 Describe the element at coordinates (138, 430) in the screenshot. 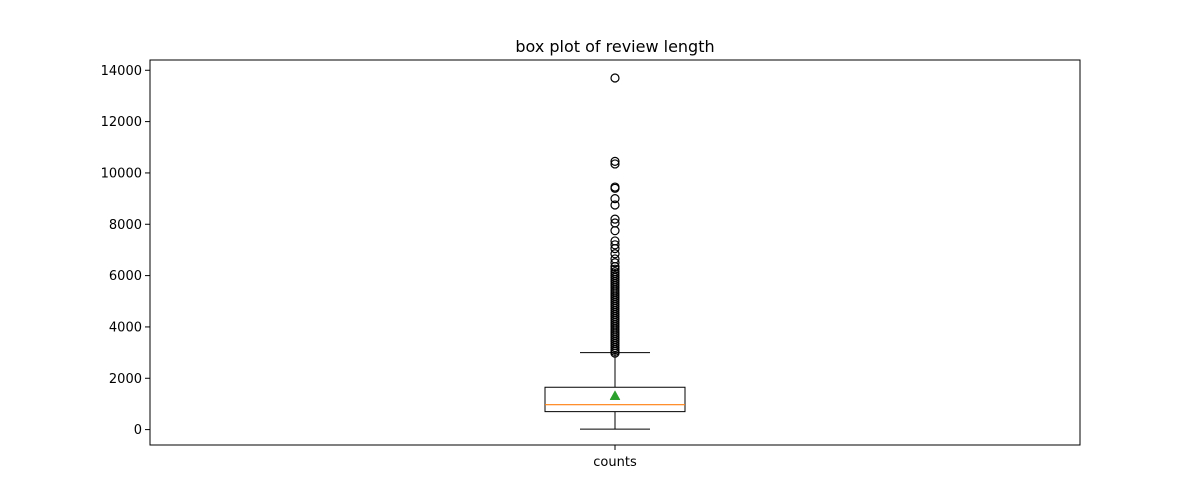

I see `y-tick-label: 0` at that location.